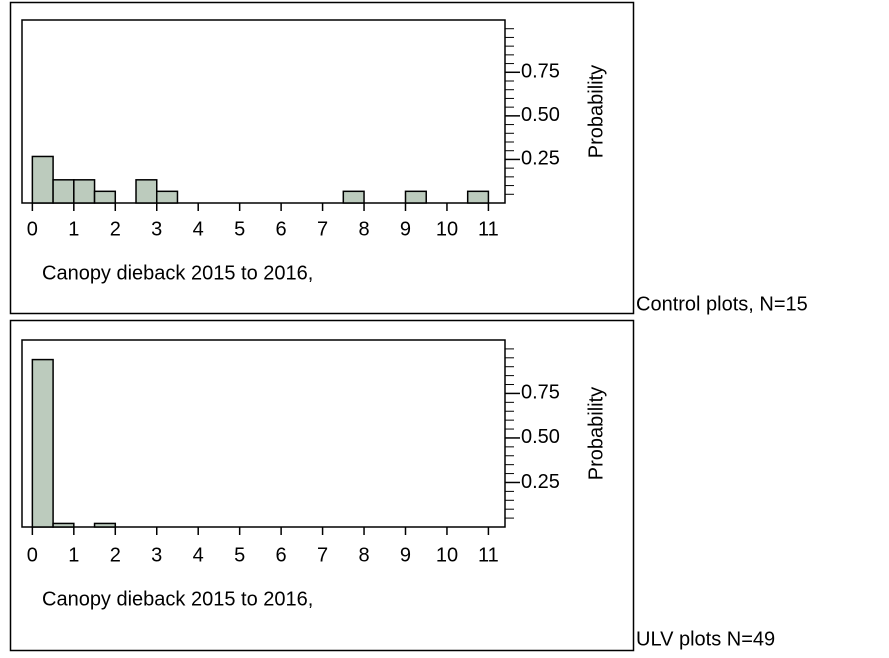 This screenshot has width=889, height=658. Describe the element at coordinates (705, 639) in the screenshot. I see `annotation: ULV plots N=49` at that location.